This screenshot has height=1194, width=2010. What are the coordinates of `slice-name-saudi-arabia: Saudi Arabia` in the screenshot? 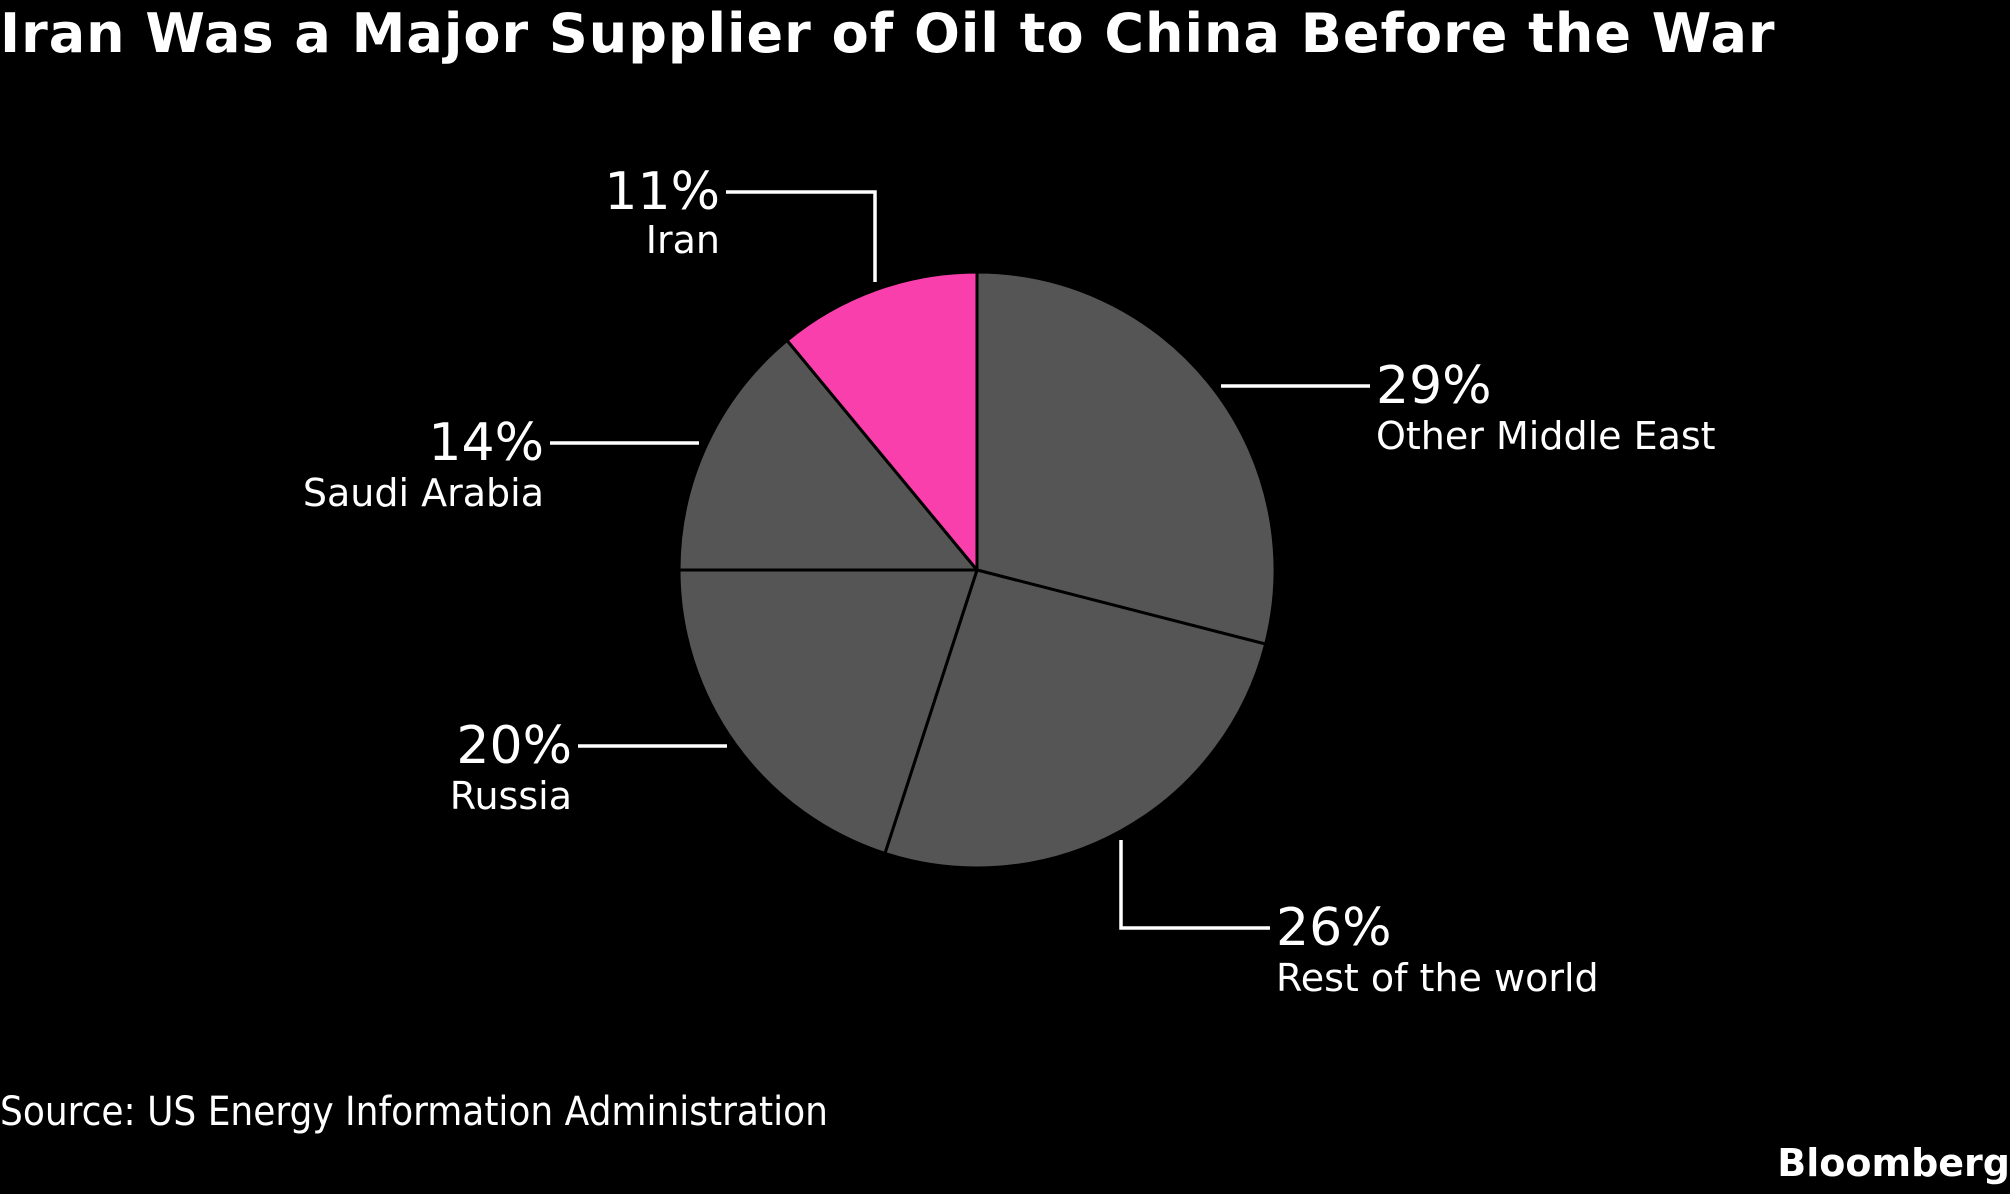 It's located at (423, 493).